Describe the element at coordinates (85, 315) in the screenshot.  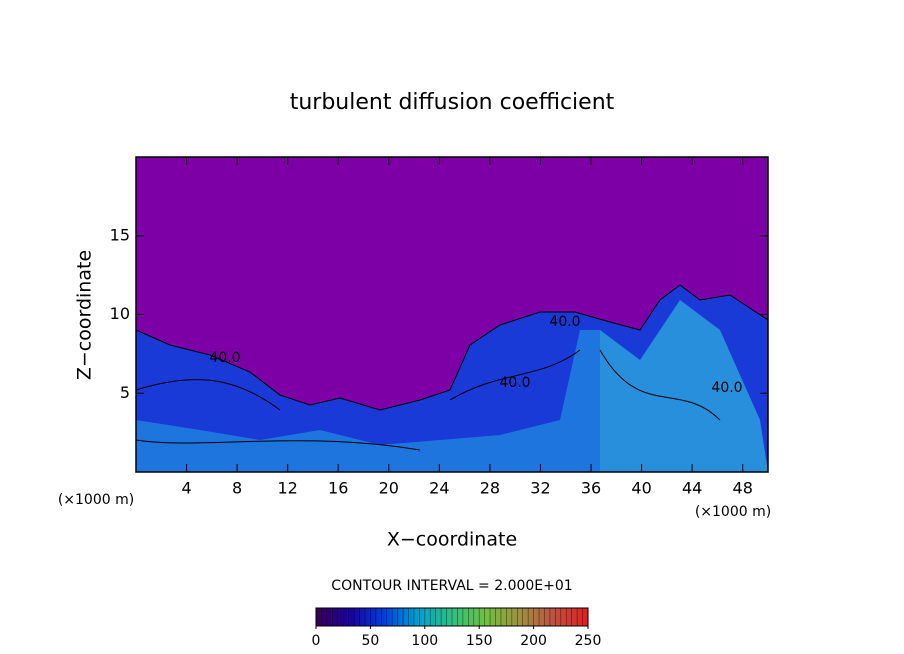
I see `y-axis-label: Z−coordinate` at that location.